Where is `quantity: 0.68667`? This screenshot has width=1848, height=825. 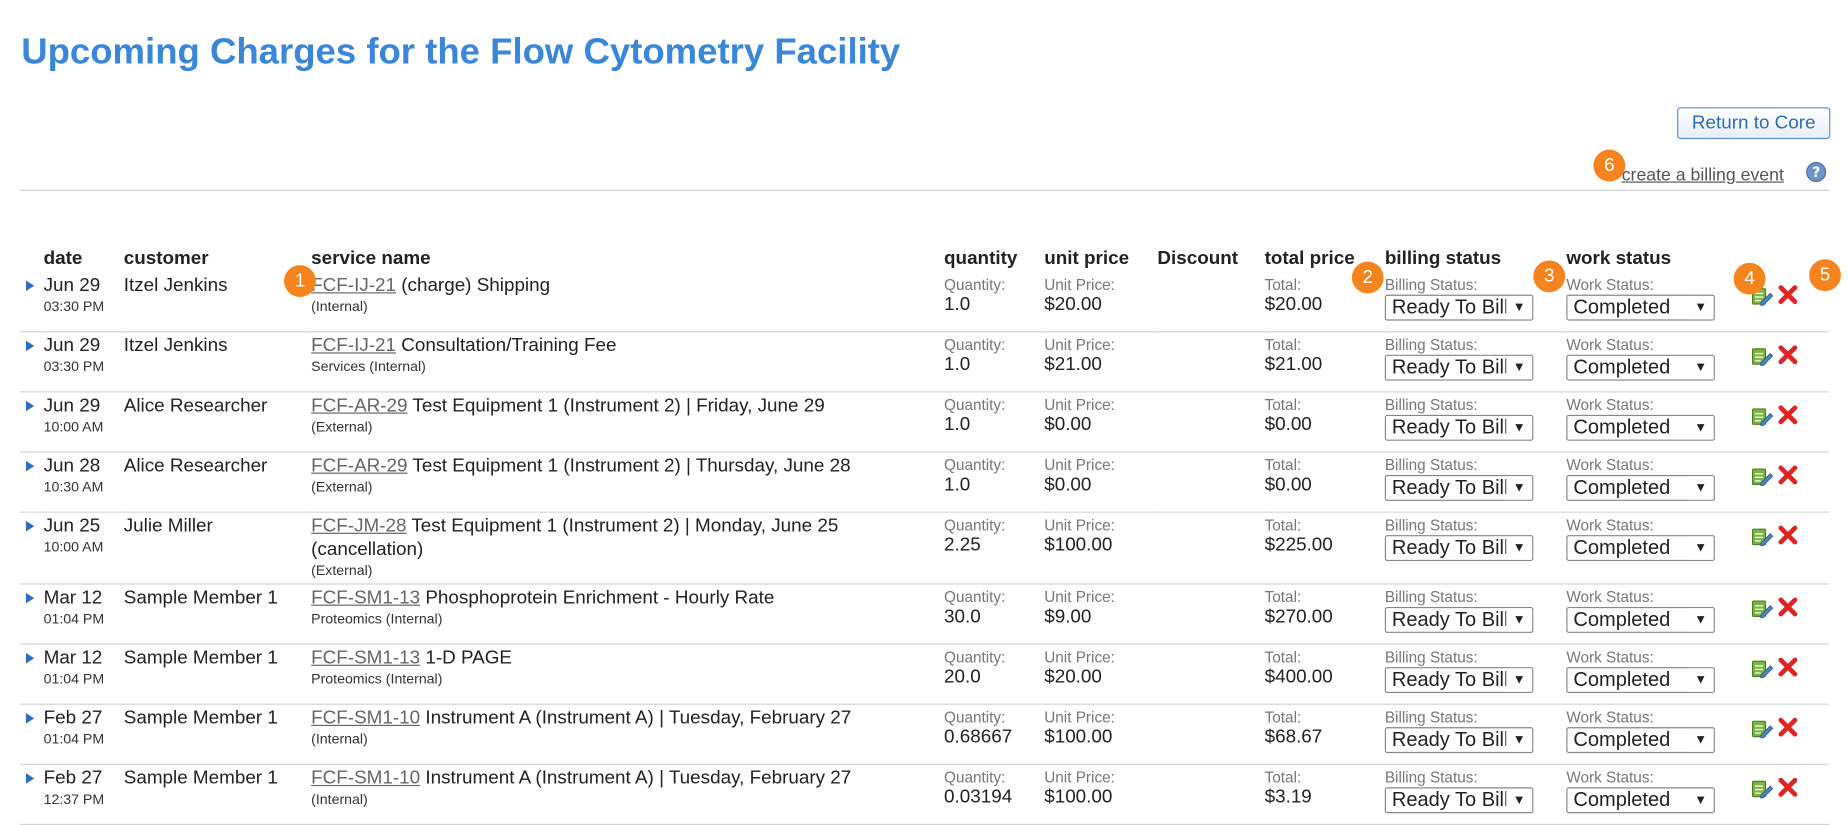
quantity: 0.68667 is located at coordinates (978, 737).